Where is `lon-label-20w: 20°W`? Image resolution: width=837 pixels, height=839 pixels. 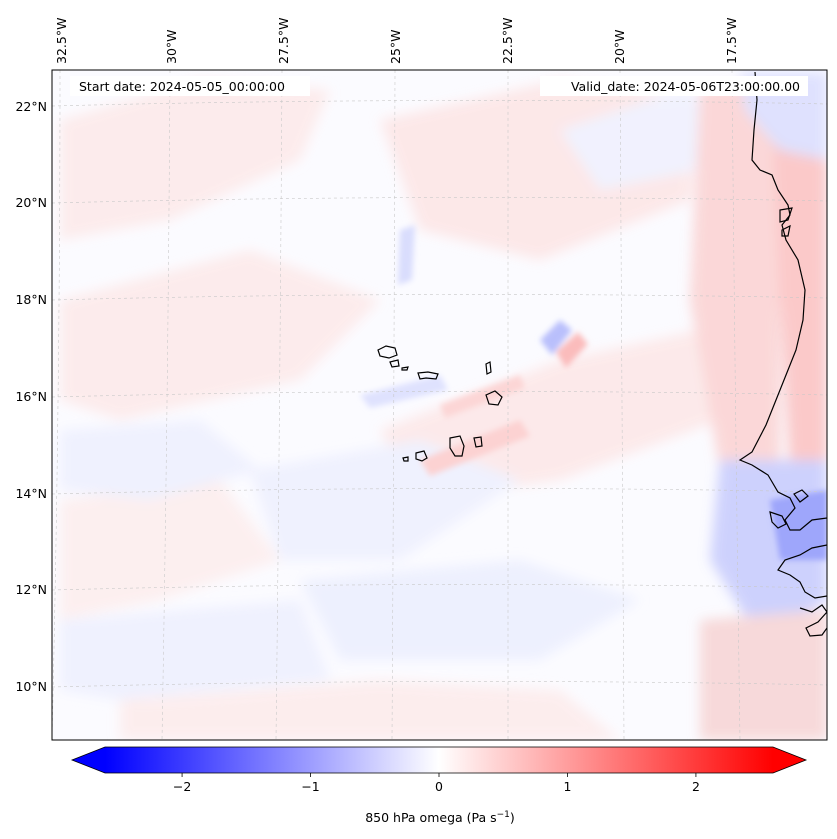 lon-label-20w: 20°W is located at coordinates (619, 46).